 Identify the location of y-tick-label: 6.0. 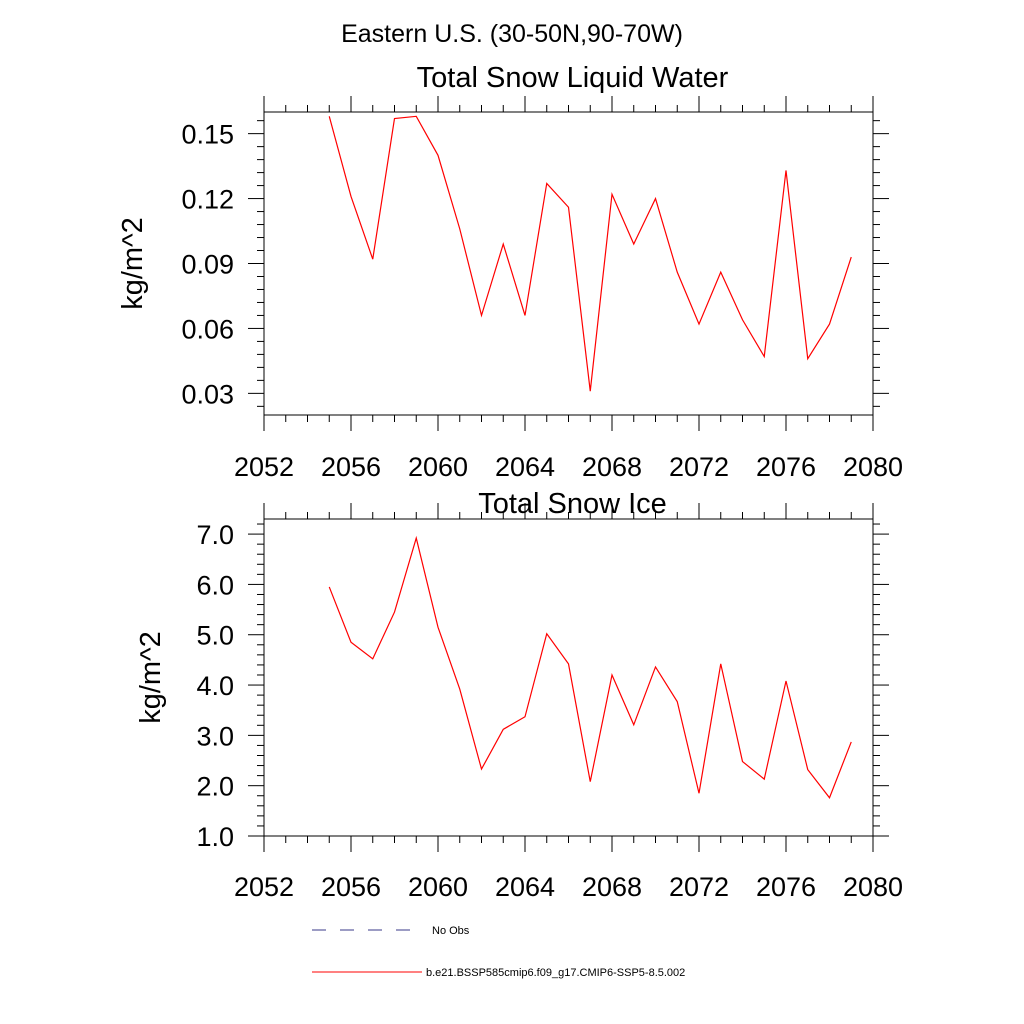
(215, 585).